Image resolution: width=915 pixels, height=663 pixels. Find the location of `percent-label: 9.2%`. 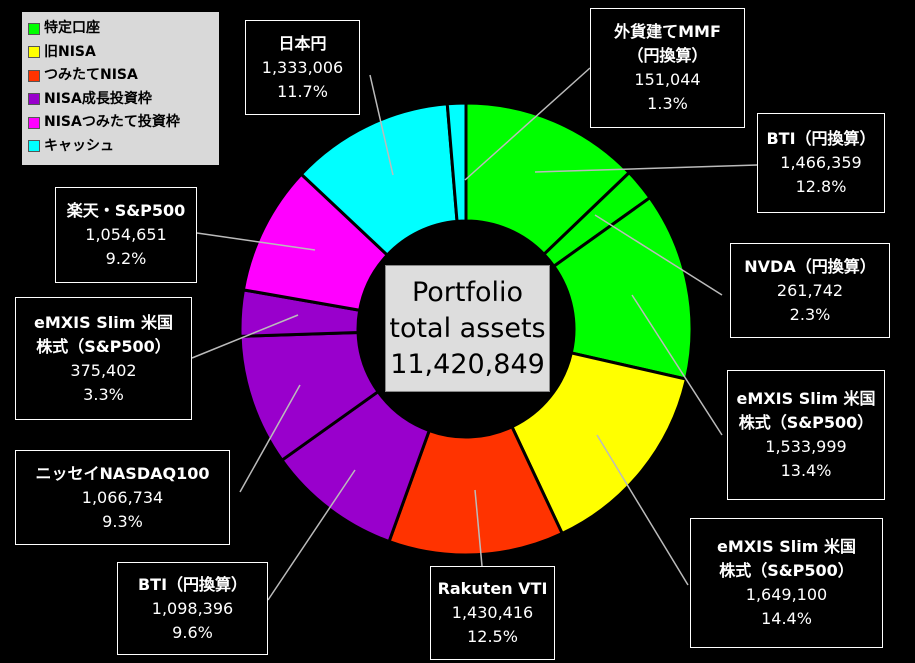

percent-label: 9.2% is located at coordinates (126, 258).